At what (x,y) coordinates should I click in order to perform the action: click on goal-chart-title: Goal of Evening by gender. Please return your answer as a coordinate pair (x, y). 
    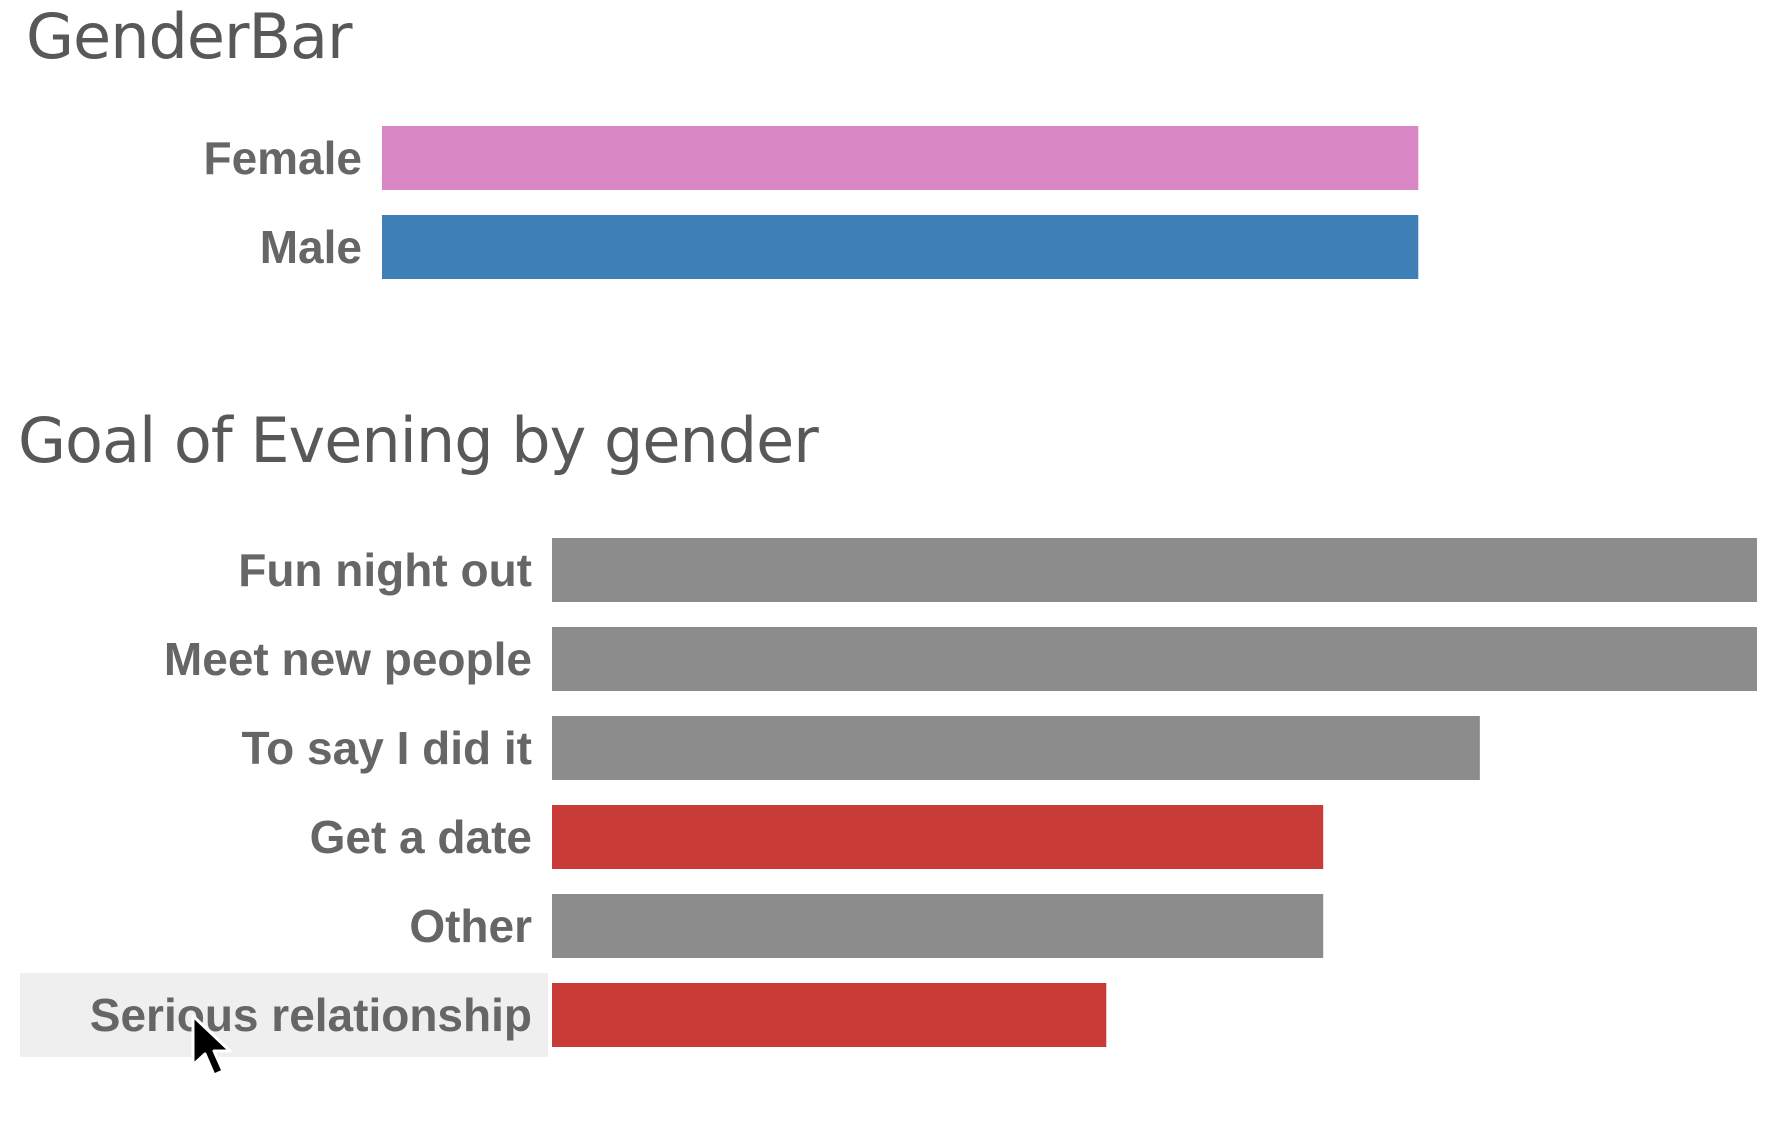
    Looking at the image, I should click on (418, 440).